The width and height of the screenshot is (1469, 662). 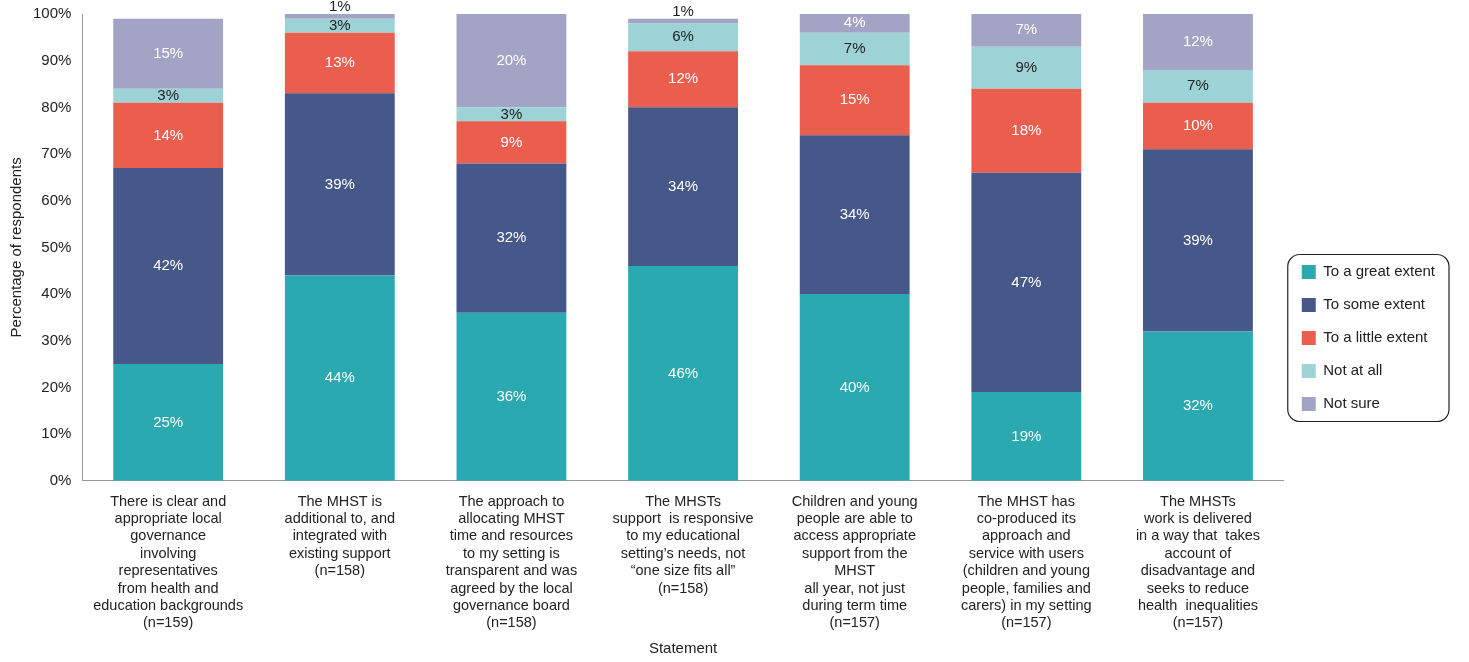 I want to click on y-axis-title: Percentage of respondents, so click(x=16, y=247).